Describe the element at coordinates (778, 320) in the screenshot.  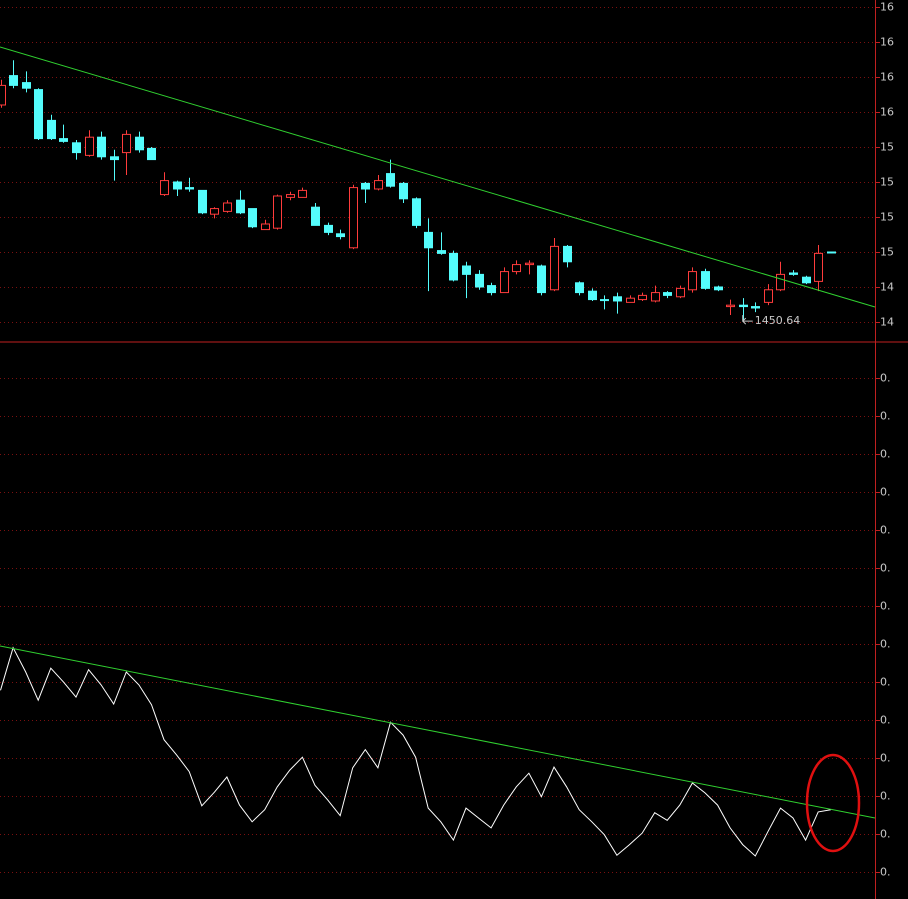
I see `annotation: 1450.64` at that location.